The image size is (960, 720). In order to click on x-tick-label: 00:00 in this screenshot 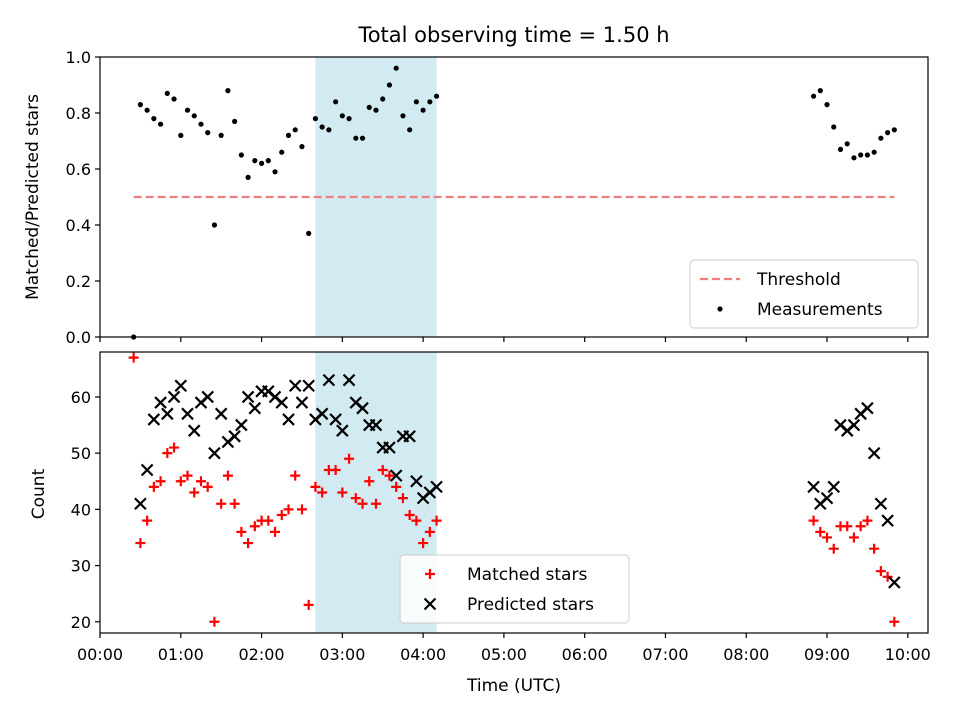, I will do `click(100, 654)`.